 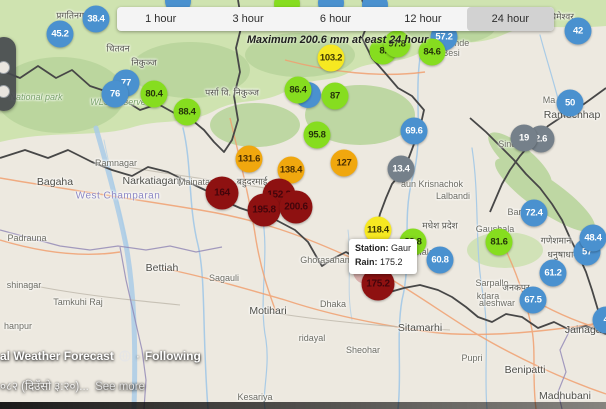 I want to click on station-marker-86.4: 86.4, so click(x=298, y=90).